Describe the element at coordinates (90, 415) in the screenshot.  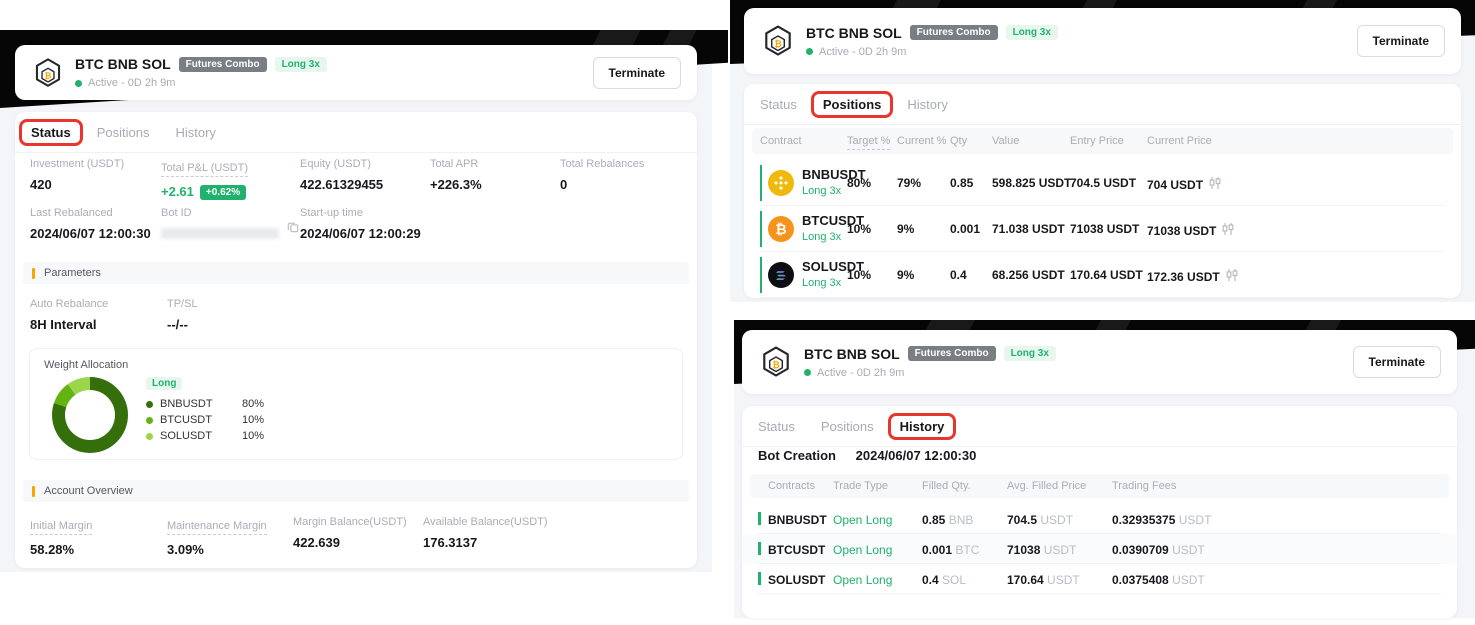
I see `weight-donut` at that location.